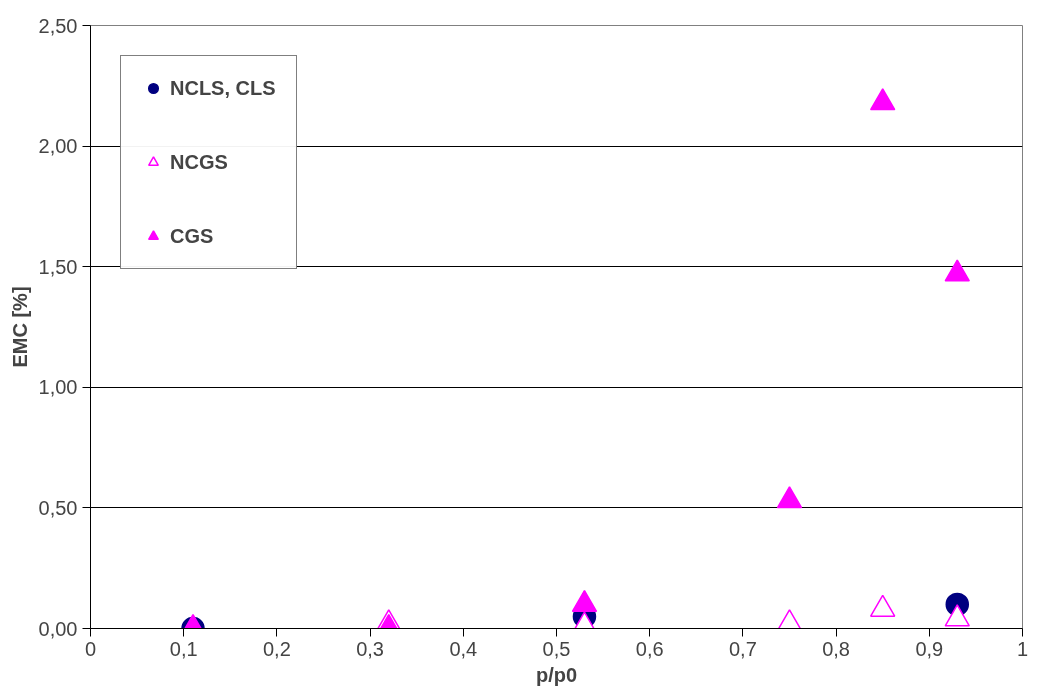  What do you see at coordinates (556, 648) in the screenshot?
I see `x-tick-label: 0,5` at bounding box center [556, 648].